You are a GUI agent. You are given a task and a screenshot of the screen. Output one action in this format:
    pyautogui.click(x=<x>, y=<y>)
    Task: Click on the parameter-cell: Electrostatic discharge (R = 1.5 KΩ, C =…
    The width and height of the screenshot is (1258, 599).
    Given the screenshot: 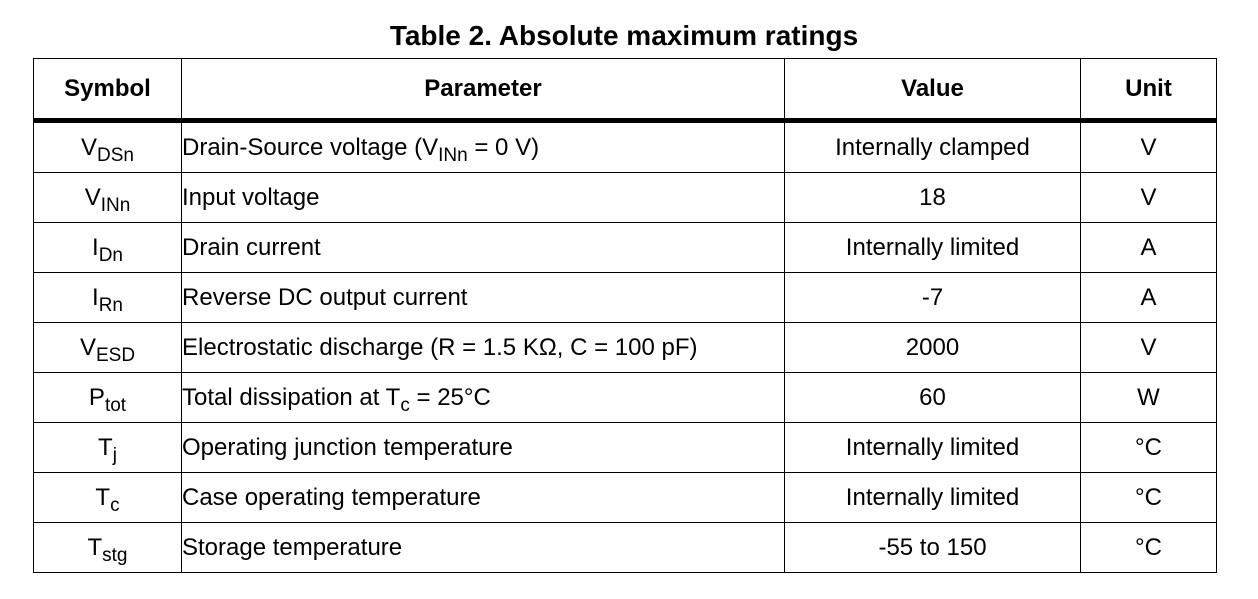 What is the action you would take?
    pyautogui.click(x=483, y=347)
    